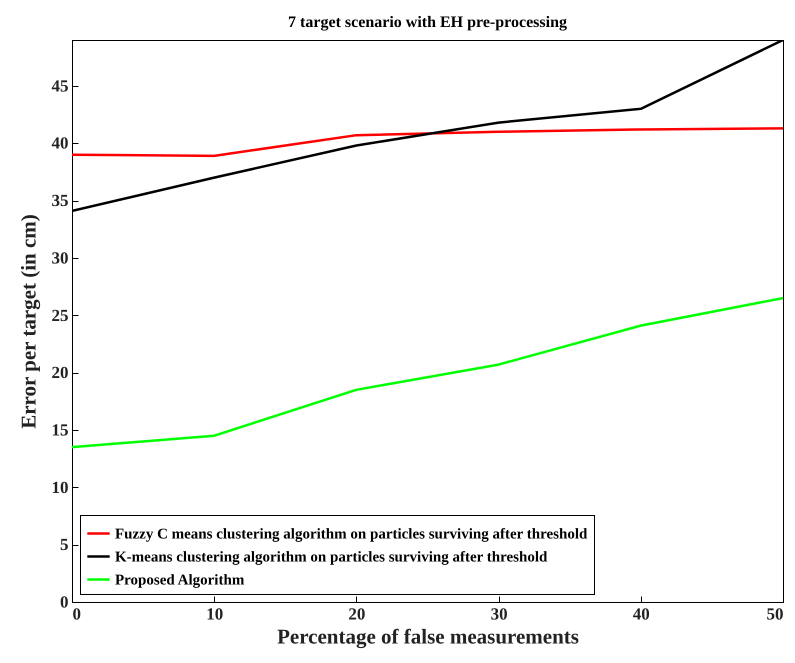 The image size is (795, 663). Describe the element at coordinates (60, 143) in the screenshot. I see `y-tick-label: 40` at that location.